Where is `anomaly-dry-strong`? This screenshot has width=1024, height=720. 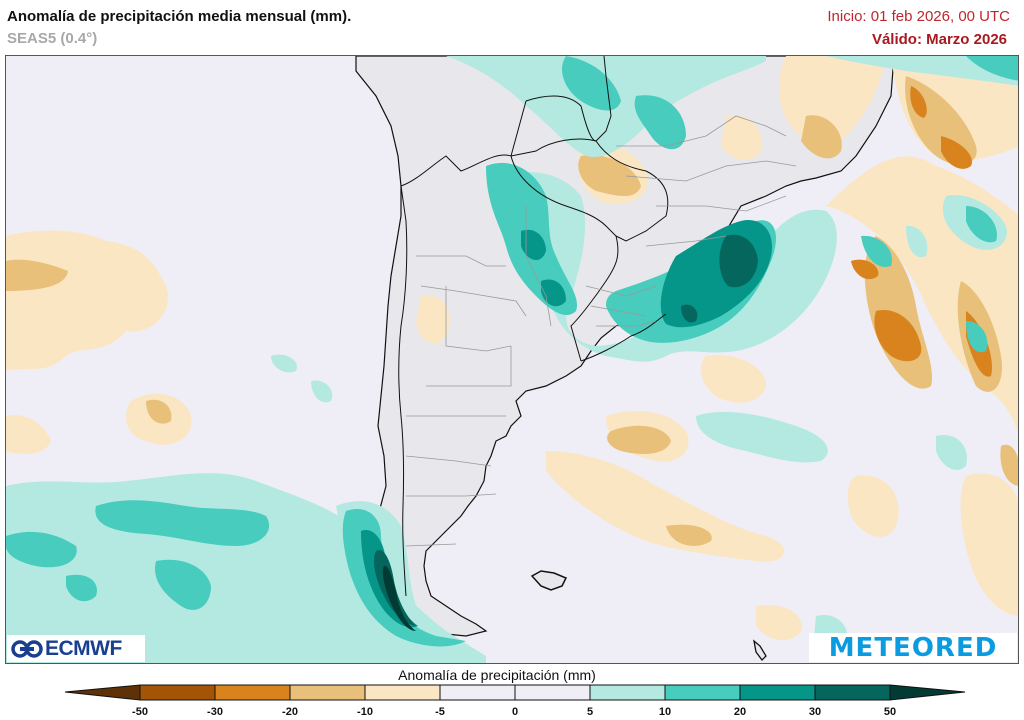
anomaly-dry-strong is located at coordinates (921, 231).